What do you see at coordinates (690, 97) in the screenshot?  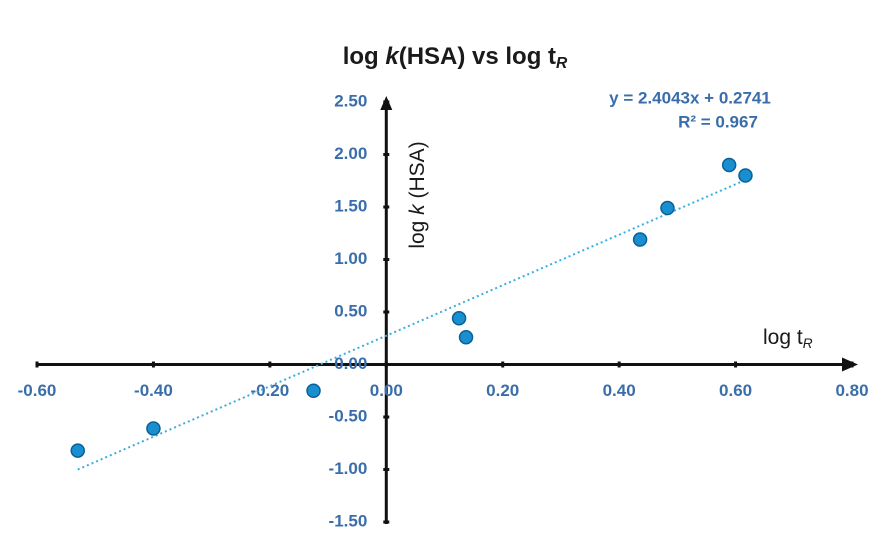 I see `trendline-equation: y = 2.4043x + 0.2741` at bounding box center [690, 97].